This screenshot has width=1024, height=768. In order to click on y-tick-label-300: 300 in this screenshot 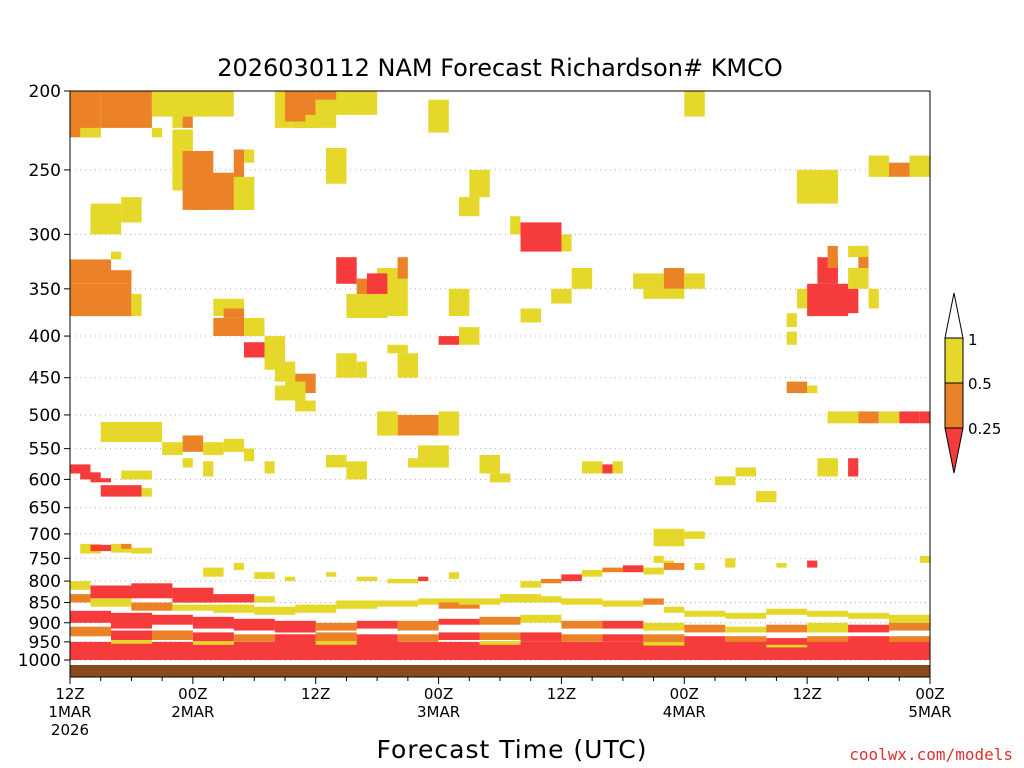, I will do `click(45, 235)`.